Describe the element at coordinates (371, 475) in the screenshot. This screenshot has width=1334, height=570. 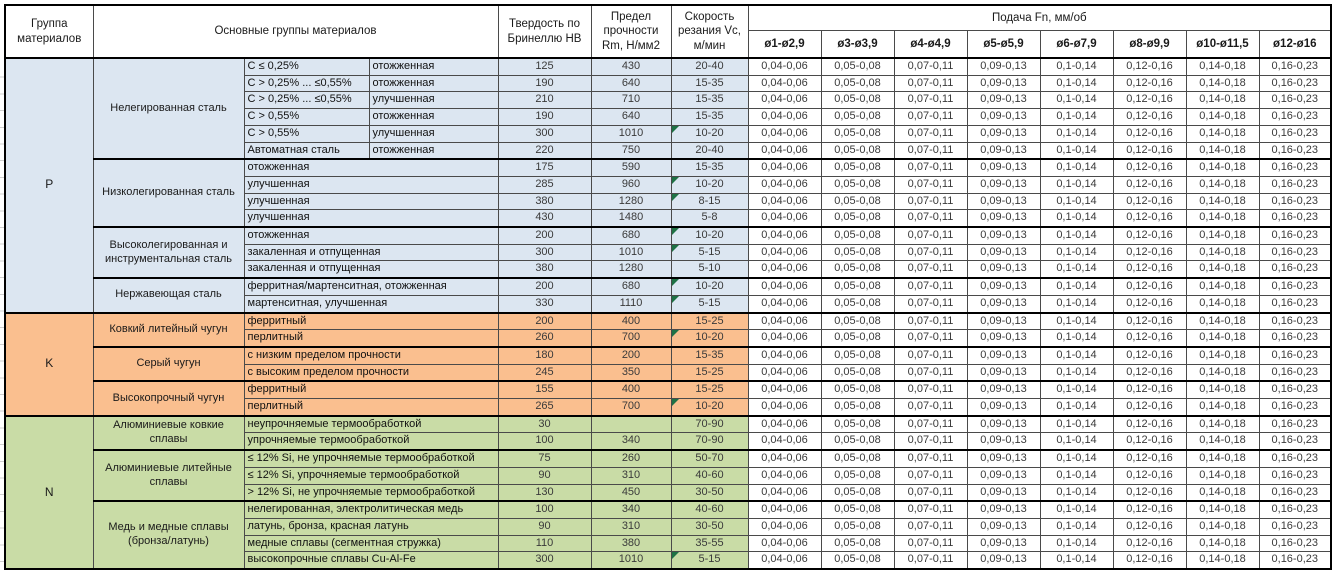
I see `material-desc-cell: ≤ 12% Si, упрочняемые термообработкой` at that location.